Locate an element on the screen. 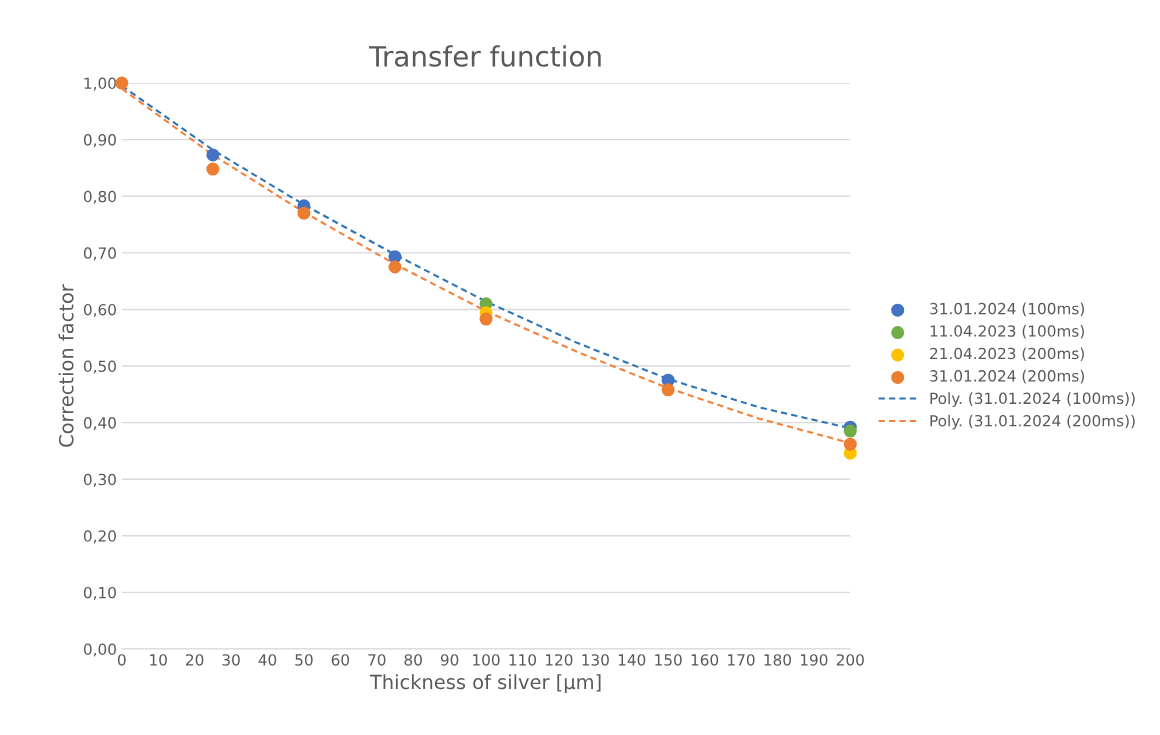 The width and height of the screenshot is (1160, 735). y-tick-label: 0,60 is located at coordinates (99, 310).